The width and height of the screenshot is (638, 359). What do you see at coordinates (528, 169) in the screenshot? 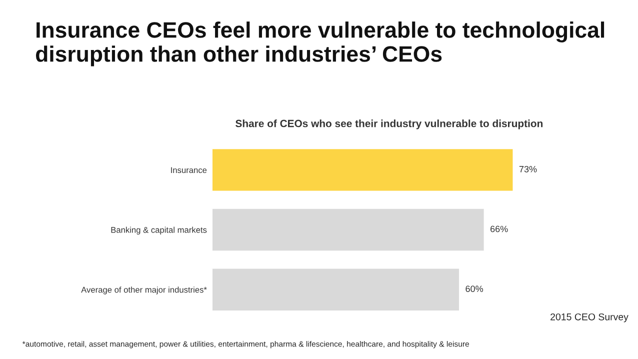
I see `data-label: 73%` at bounding box center [528, 169].